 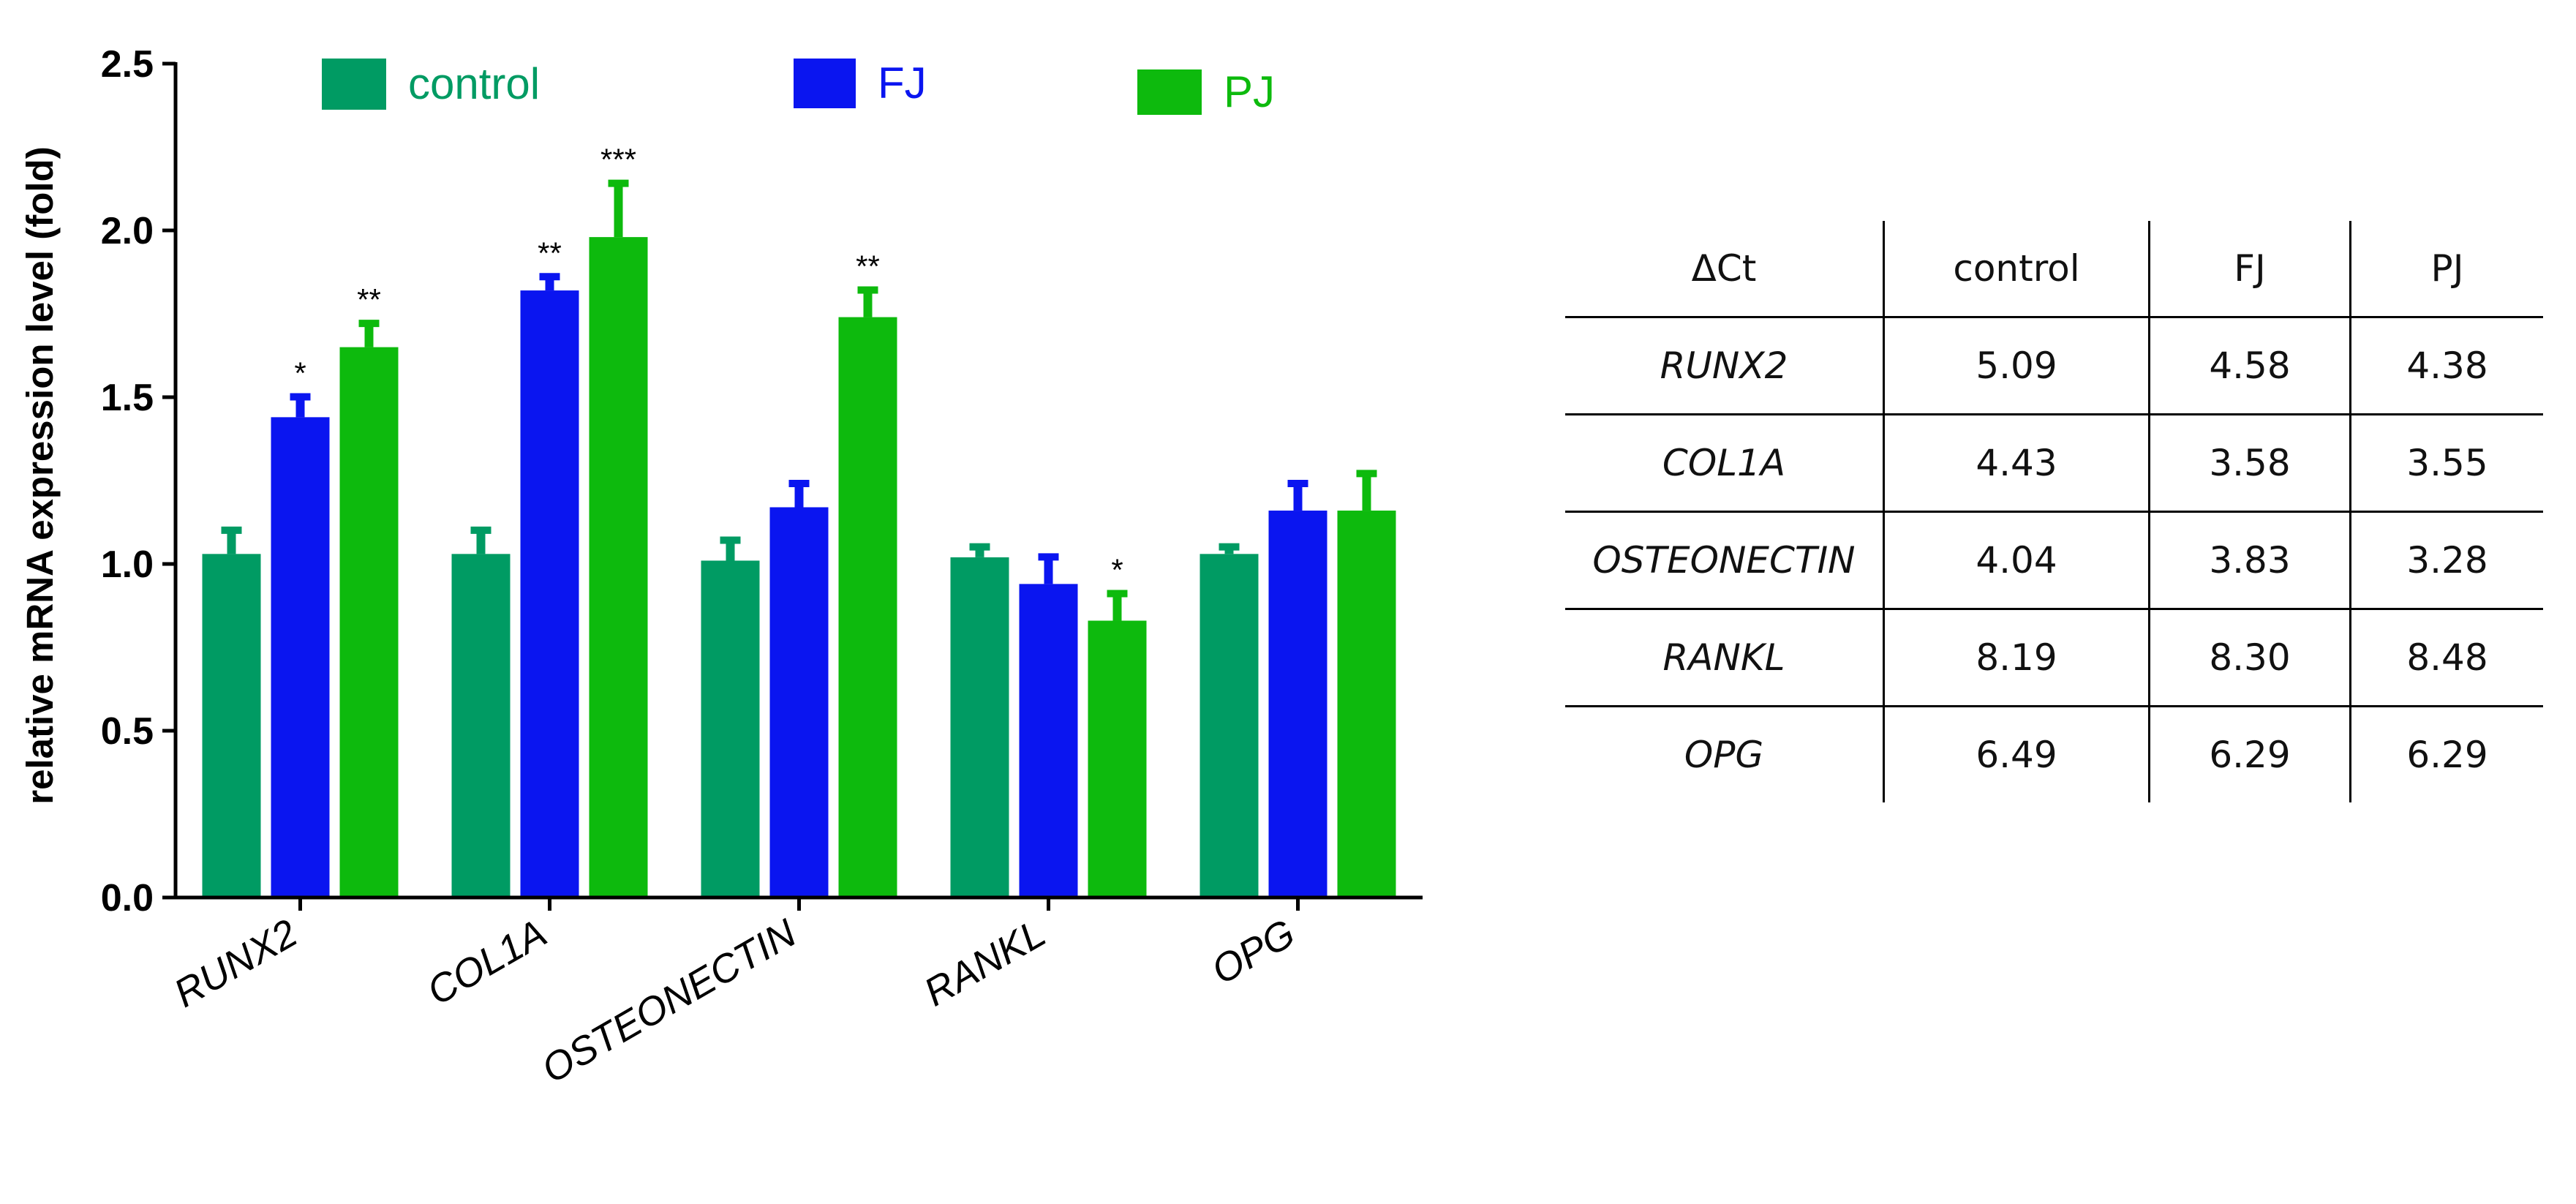 I want to click on table-row: COL1A 4.43 3.58 3.55, so click(x=2054, y=462).